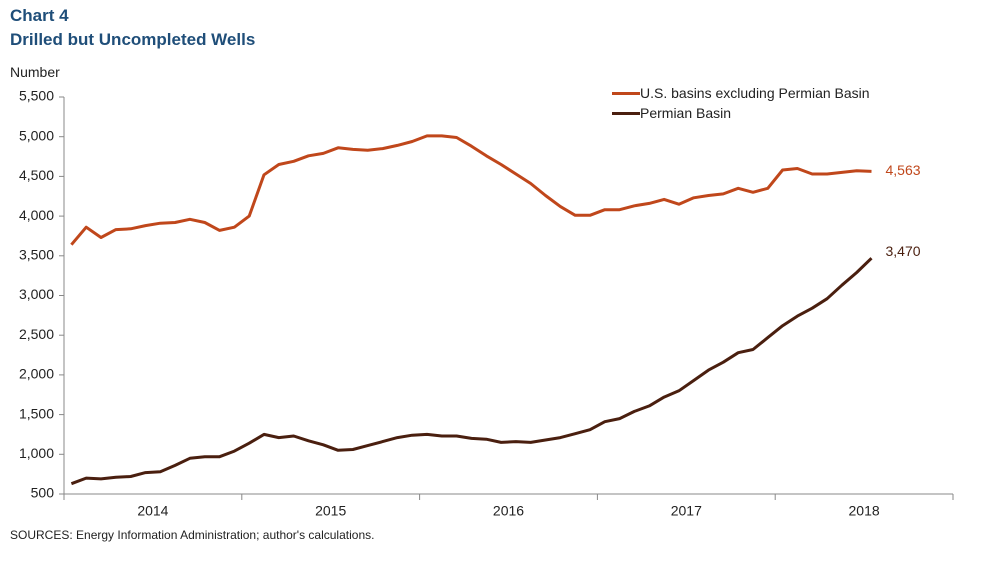  I want to click on x-tick-label: 2016, so click(508, 511).